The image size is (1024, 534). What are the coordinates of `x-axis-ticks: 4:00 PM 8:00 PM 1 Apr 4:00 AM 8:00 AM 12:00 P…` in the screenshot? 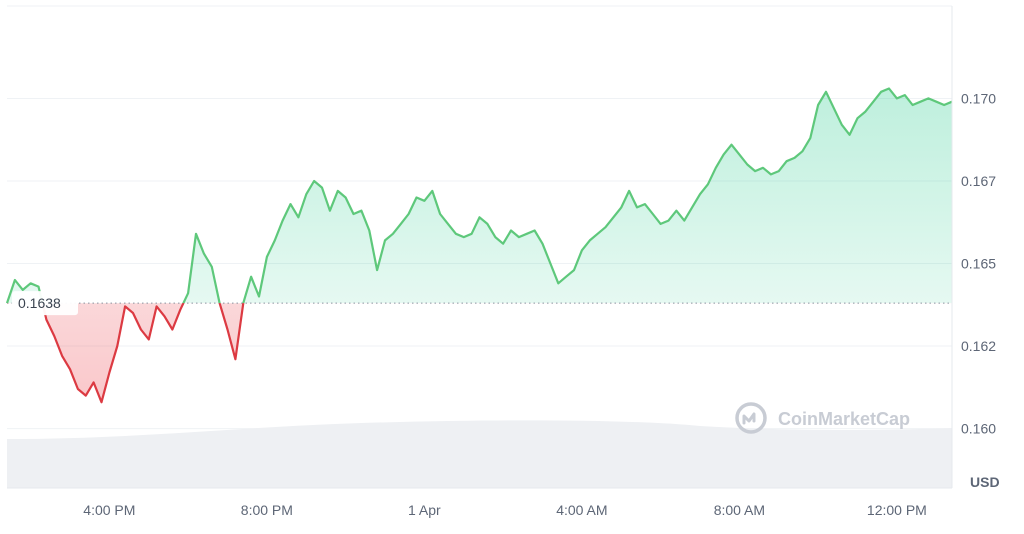 It's located at (505, 510).